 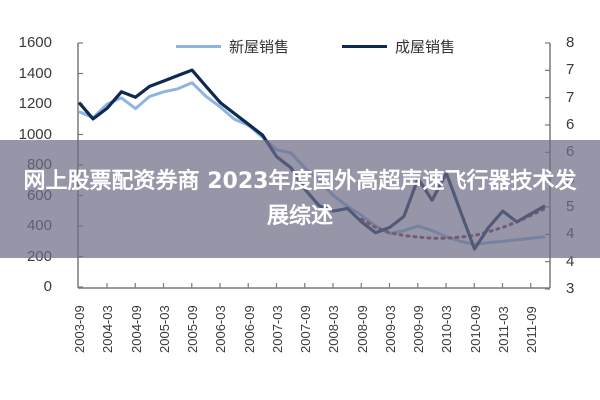 What do you see at coordinates (47, 286) in the screenshot?
I see `y-tick-left-label: 0` at bounding box center [47, 286].